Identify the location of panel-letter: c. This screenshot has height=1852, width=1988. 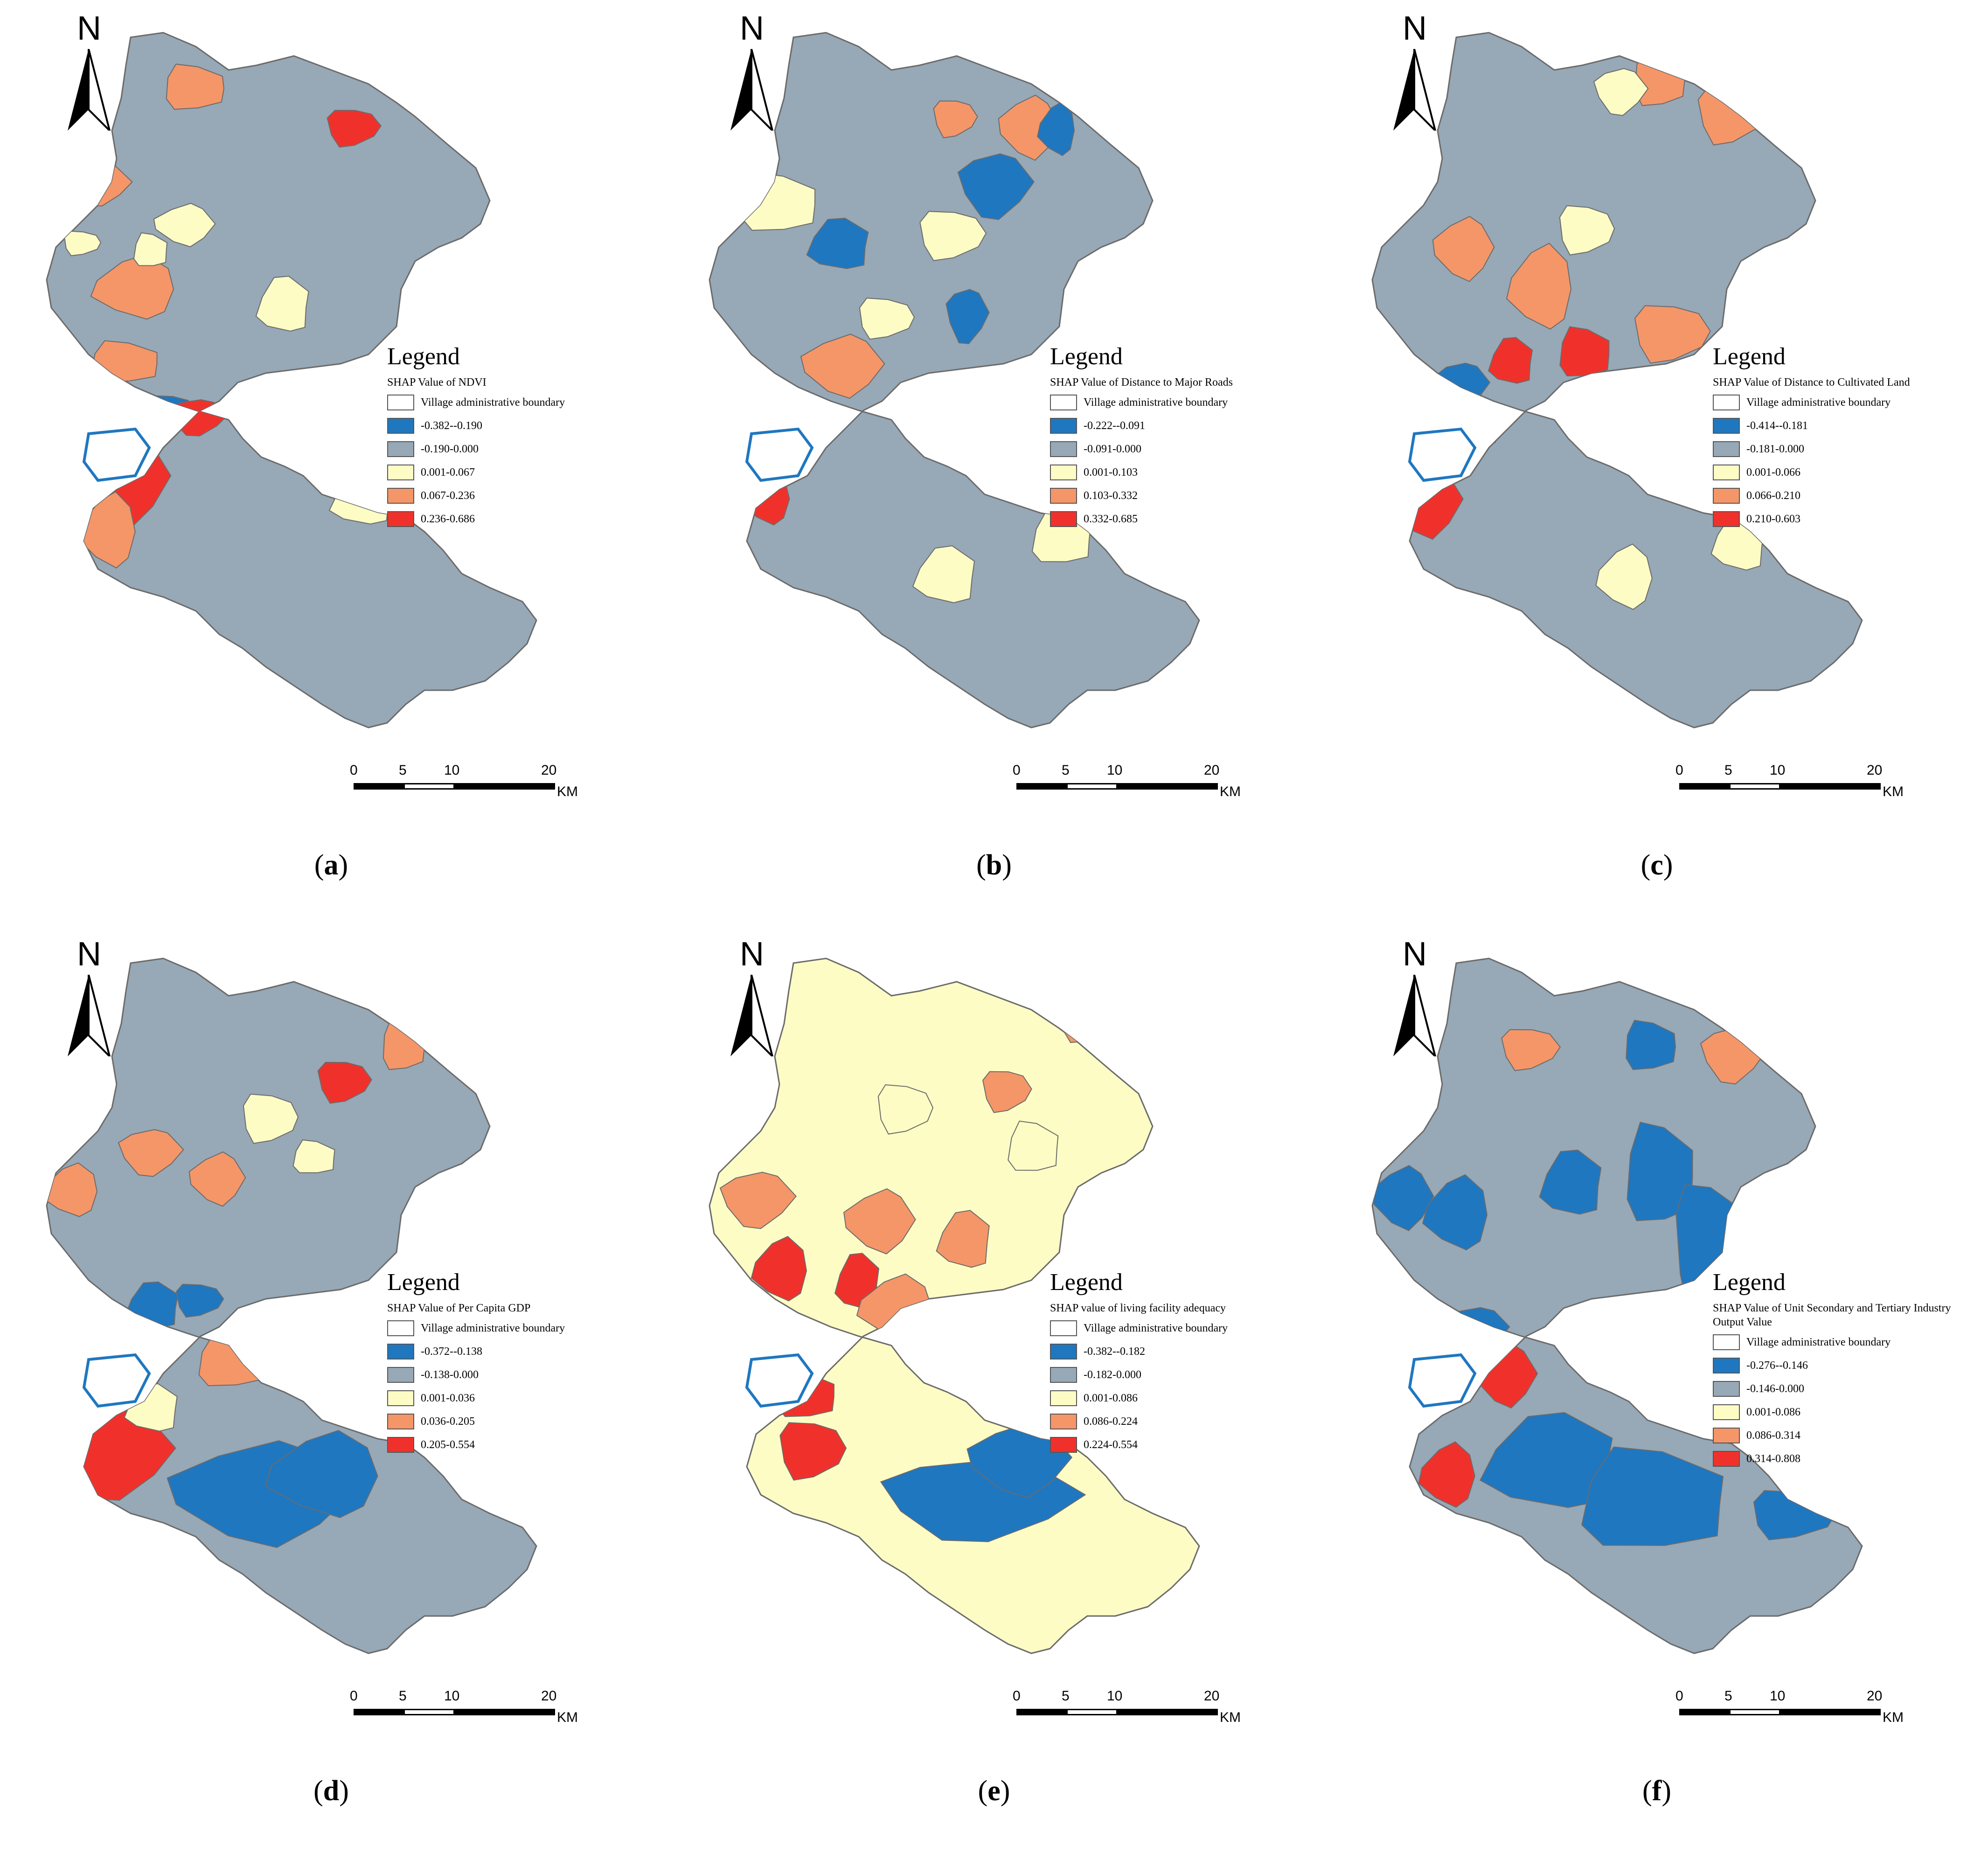
(1657, 865).